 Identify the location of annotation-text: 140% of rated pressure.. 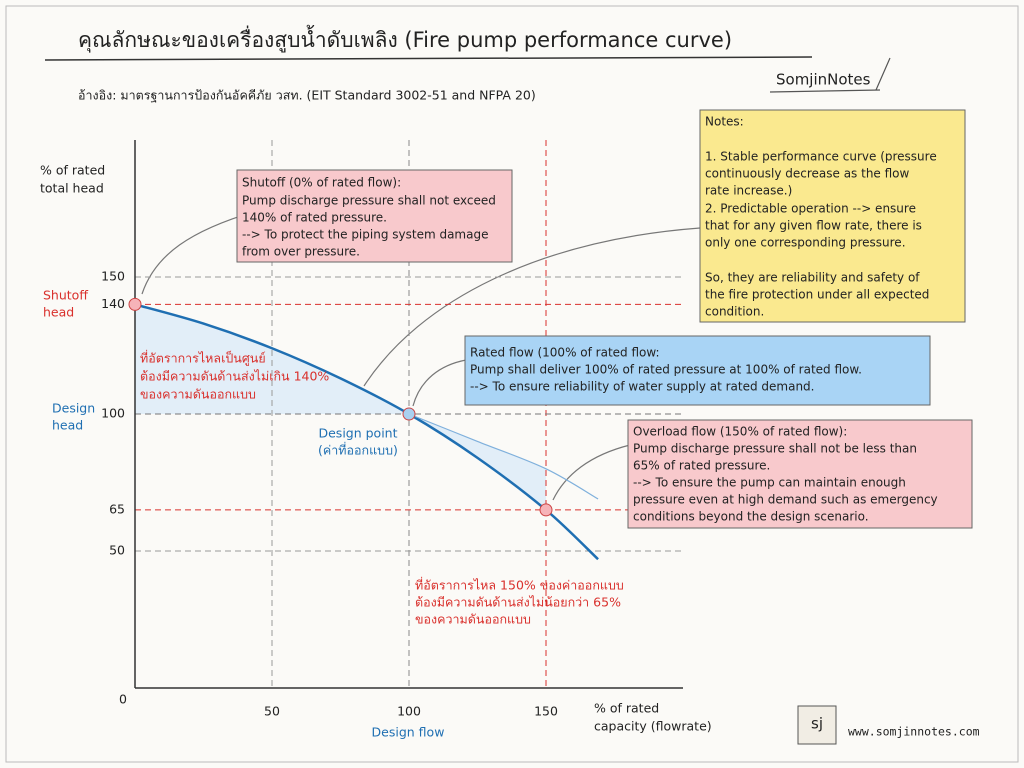
(314, 218).